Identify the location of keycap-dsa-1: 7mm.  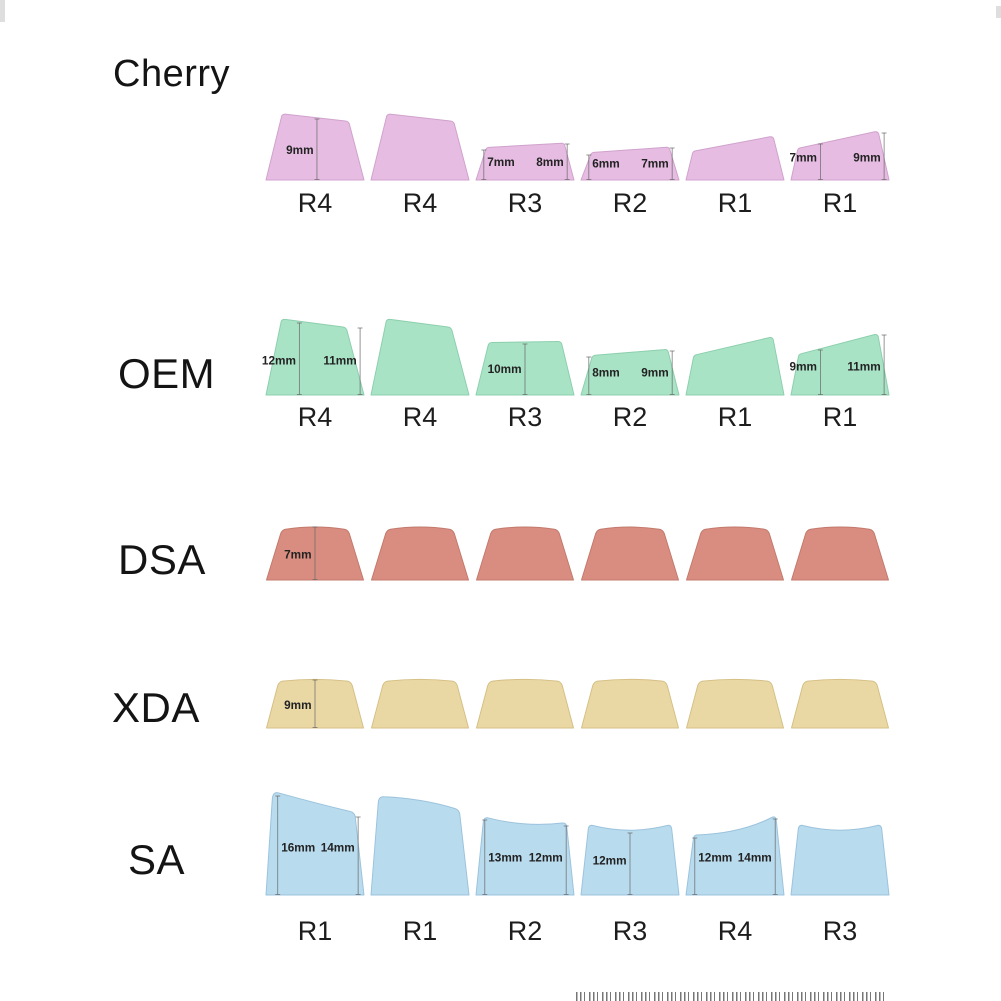
(315, 552).